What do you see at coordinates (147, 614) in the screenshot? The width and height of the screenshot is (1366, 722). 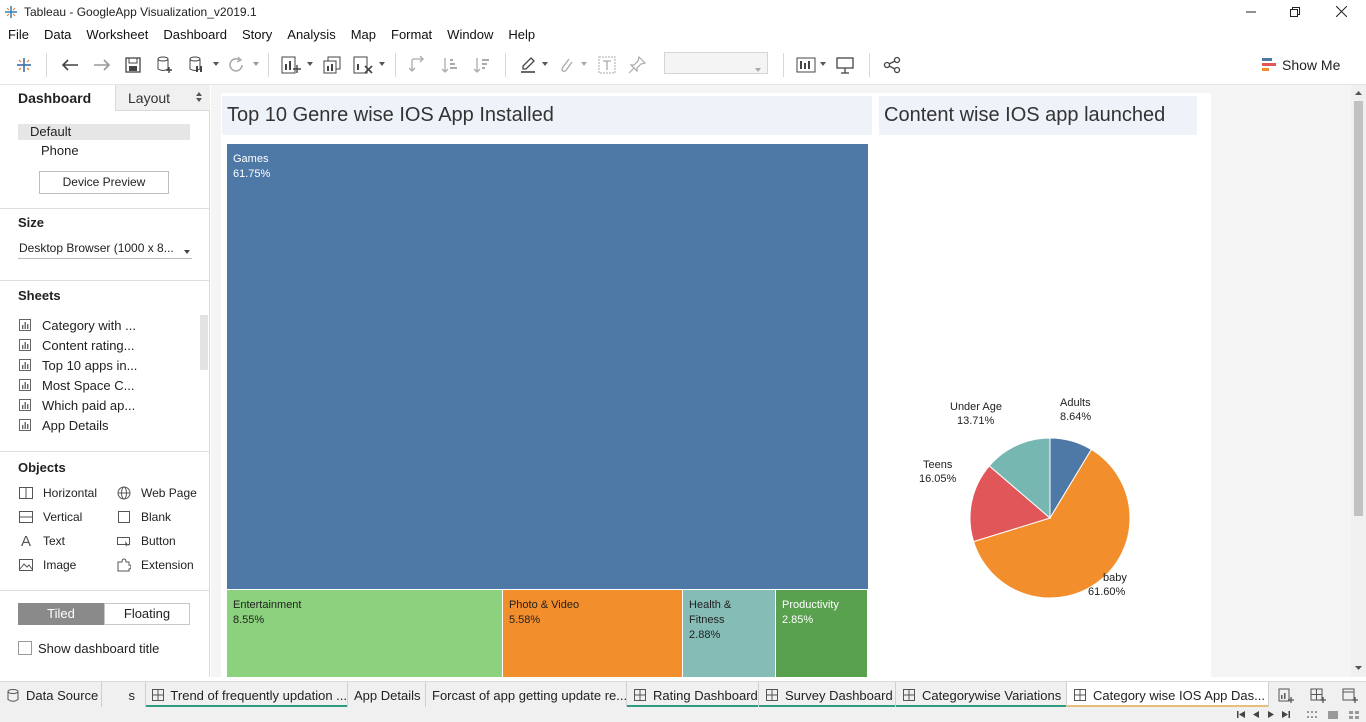 I see `floating-button: Floating` at bounding box center [147, 614].